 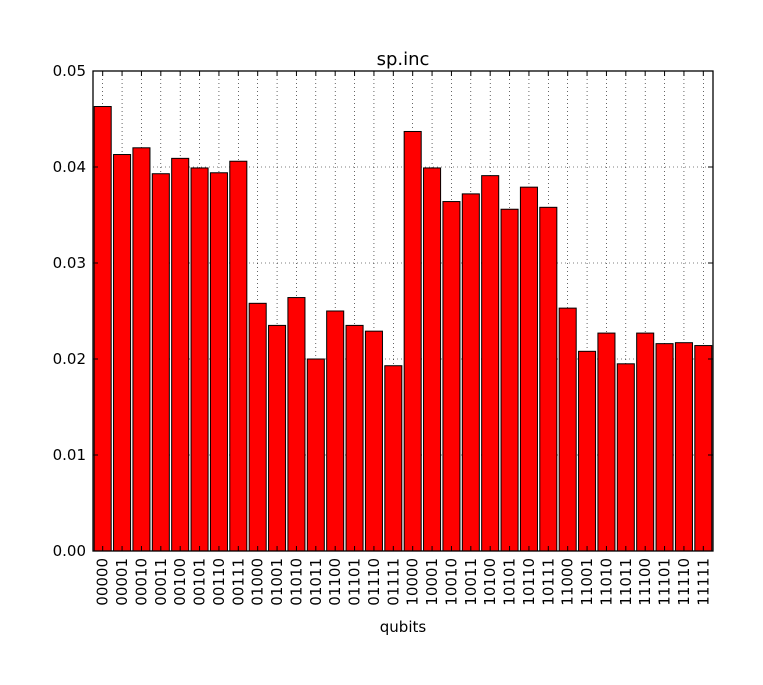 What do you see at coordinates (529, 582) in the screenshot?
I see `x-tick-label: 10110` at bounding box center [529, 582].